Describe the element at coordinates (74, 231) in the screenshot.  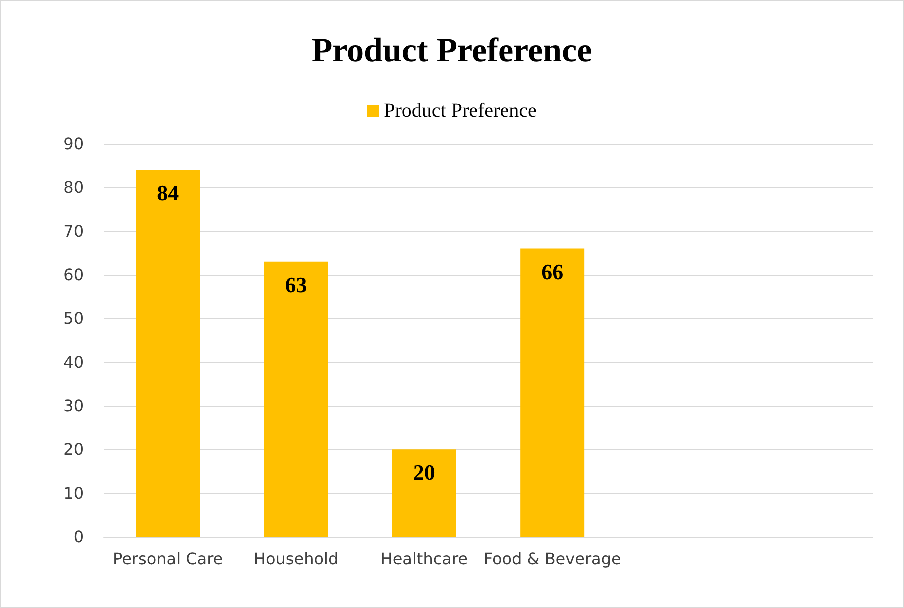
I see `y-tick-label: 70` at that location.